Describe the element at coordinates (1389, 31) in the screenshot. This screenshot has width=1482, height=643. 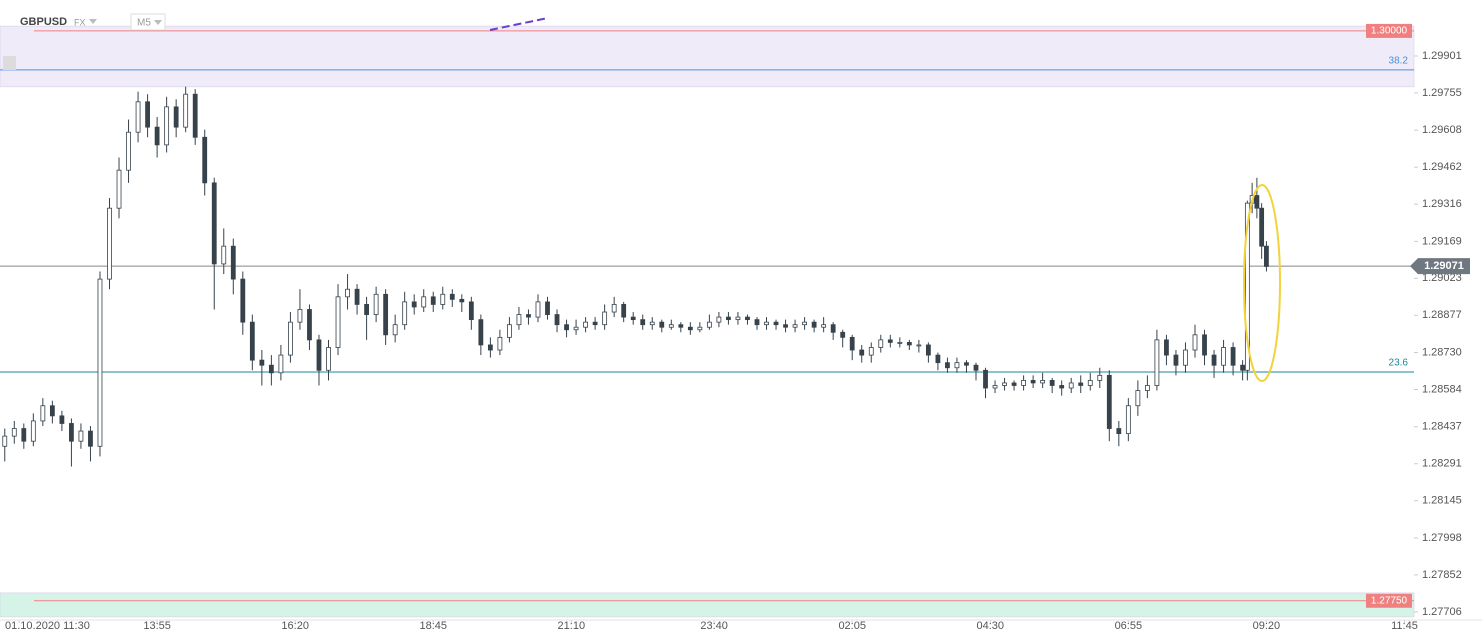
I see `price-label: 1.30000` at that location.